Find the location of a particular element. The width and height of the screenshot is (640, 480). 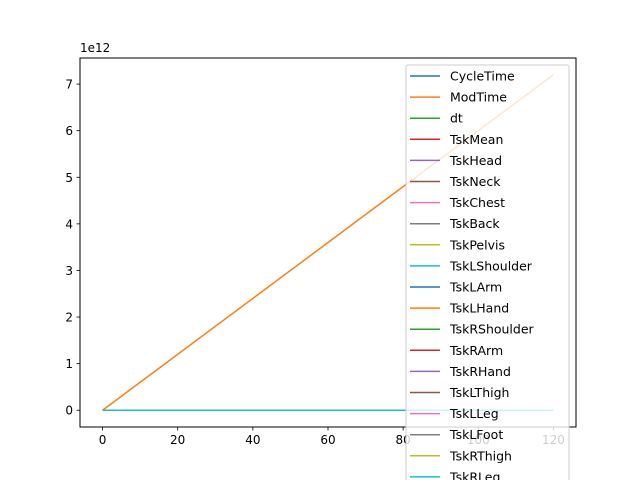

y-tick-label: 3 is located at coordinates (69, 271).